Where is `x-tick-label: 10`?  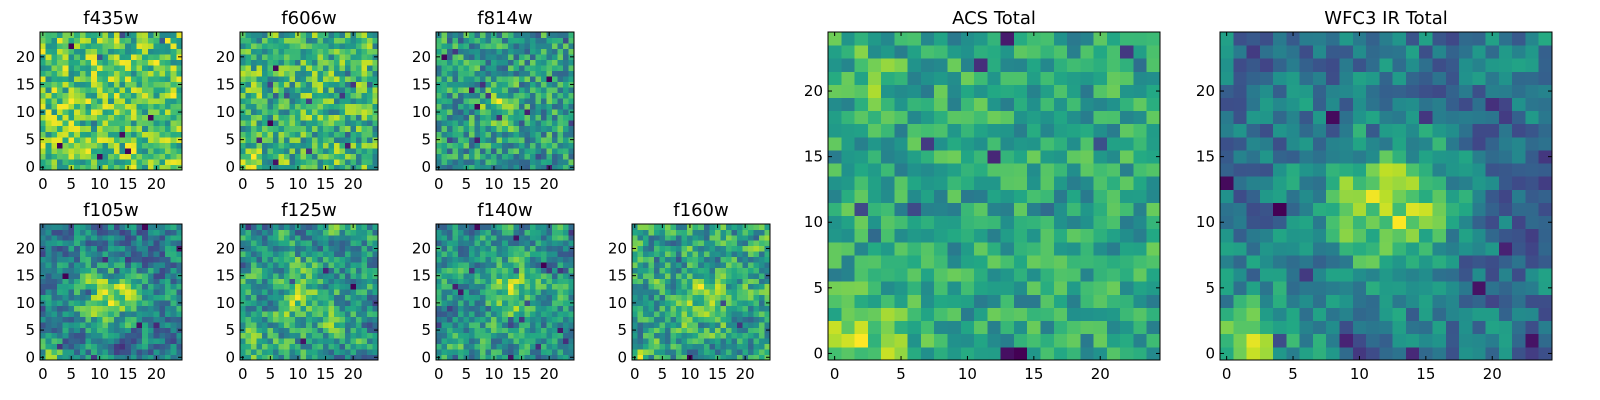
x-tick-label: 10 is located at coordinates (493, 374).